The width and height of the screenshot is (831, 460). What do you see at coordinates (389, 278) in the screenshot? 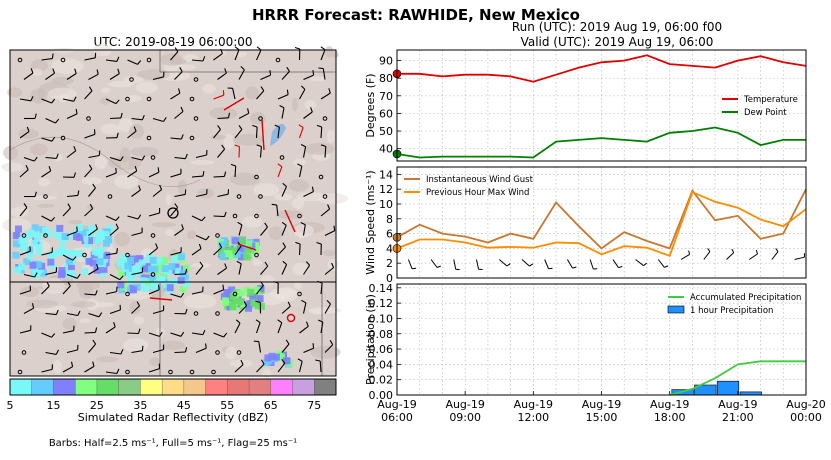
I see `y-tick-label: 0` at bounding box center [389, 278].